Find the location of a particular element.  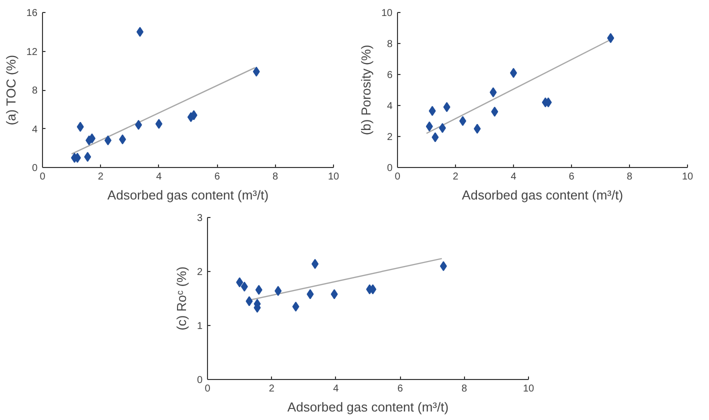

y-tick-label: 16 is located at coordinates (32, 13).